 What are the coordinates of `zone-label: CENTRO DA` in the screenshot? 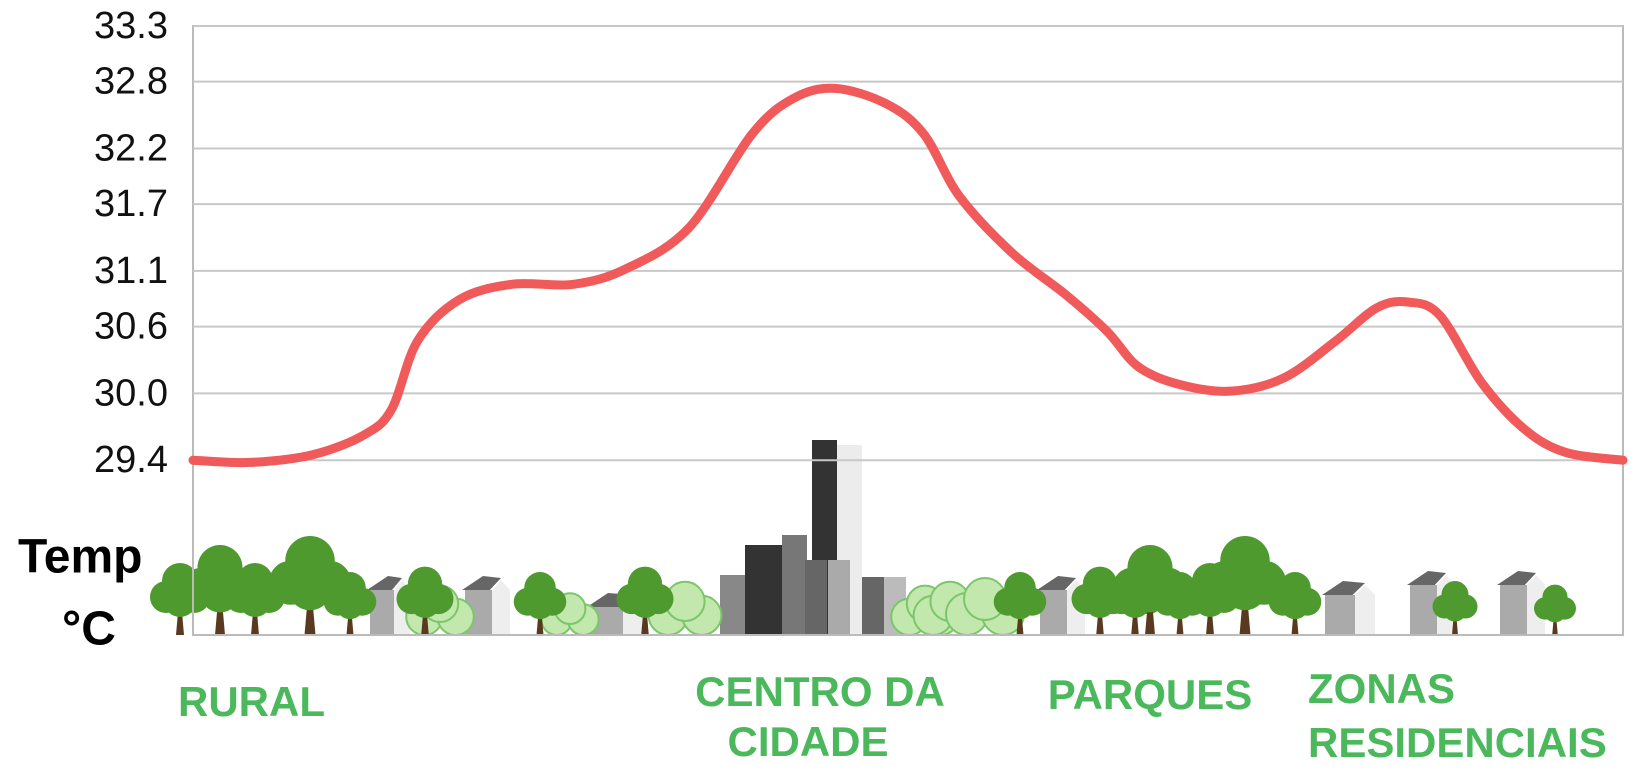 It's located at (820, 691).